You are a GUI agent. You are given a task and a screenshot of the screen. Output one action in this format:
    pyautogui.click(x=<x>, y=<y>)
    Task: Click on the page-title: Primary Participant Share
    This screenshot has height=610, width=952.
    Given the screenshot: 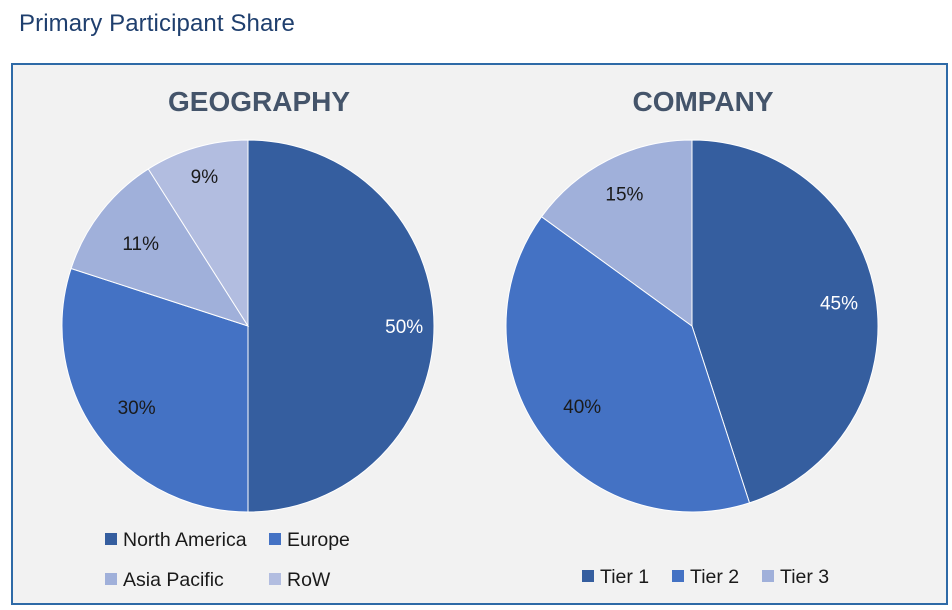 What is the action you would take?
    pyautogui.click(x=157, y=23)
    